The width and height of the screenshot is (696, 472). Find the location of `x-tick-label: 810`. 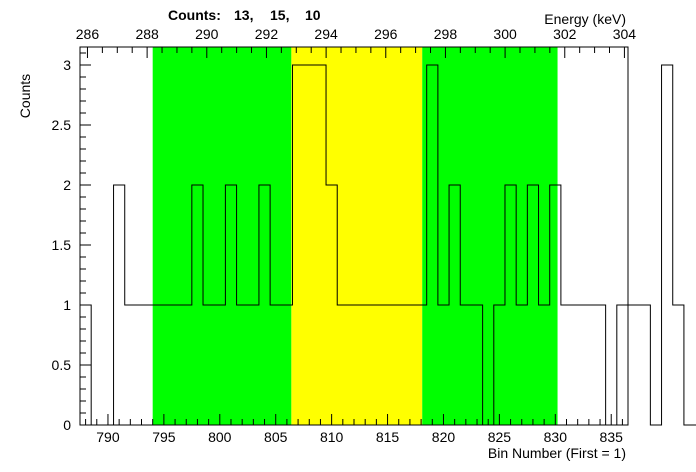

x-tick-label: 810 is located at coordinates (332, 437).